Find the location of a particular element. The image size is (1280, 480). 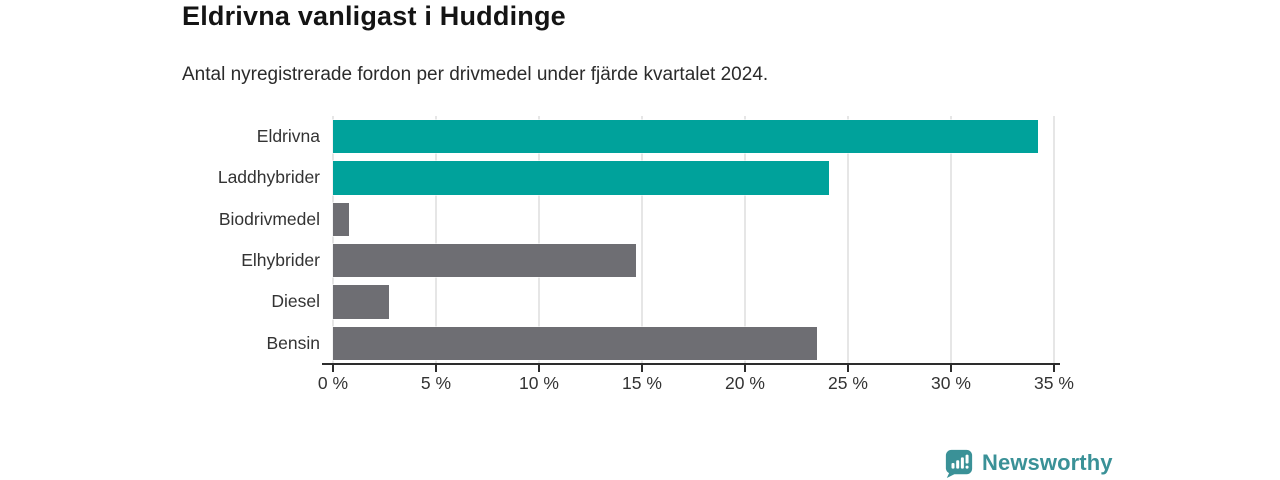

bar-diesel is located at coordinates (361, 302).